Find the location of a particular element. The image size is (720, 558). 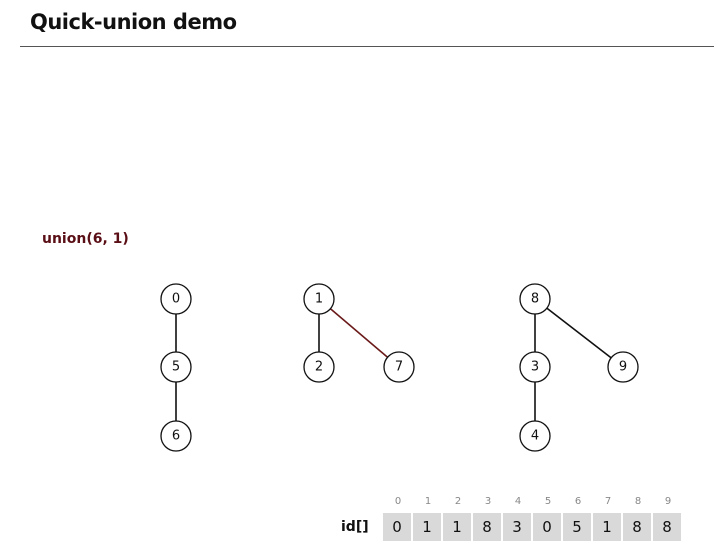

node-5: 5 is located at coordinates (176, 367).